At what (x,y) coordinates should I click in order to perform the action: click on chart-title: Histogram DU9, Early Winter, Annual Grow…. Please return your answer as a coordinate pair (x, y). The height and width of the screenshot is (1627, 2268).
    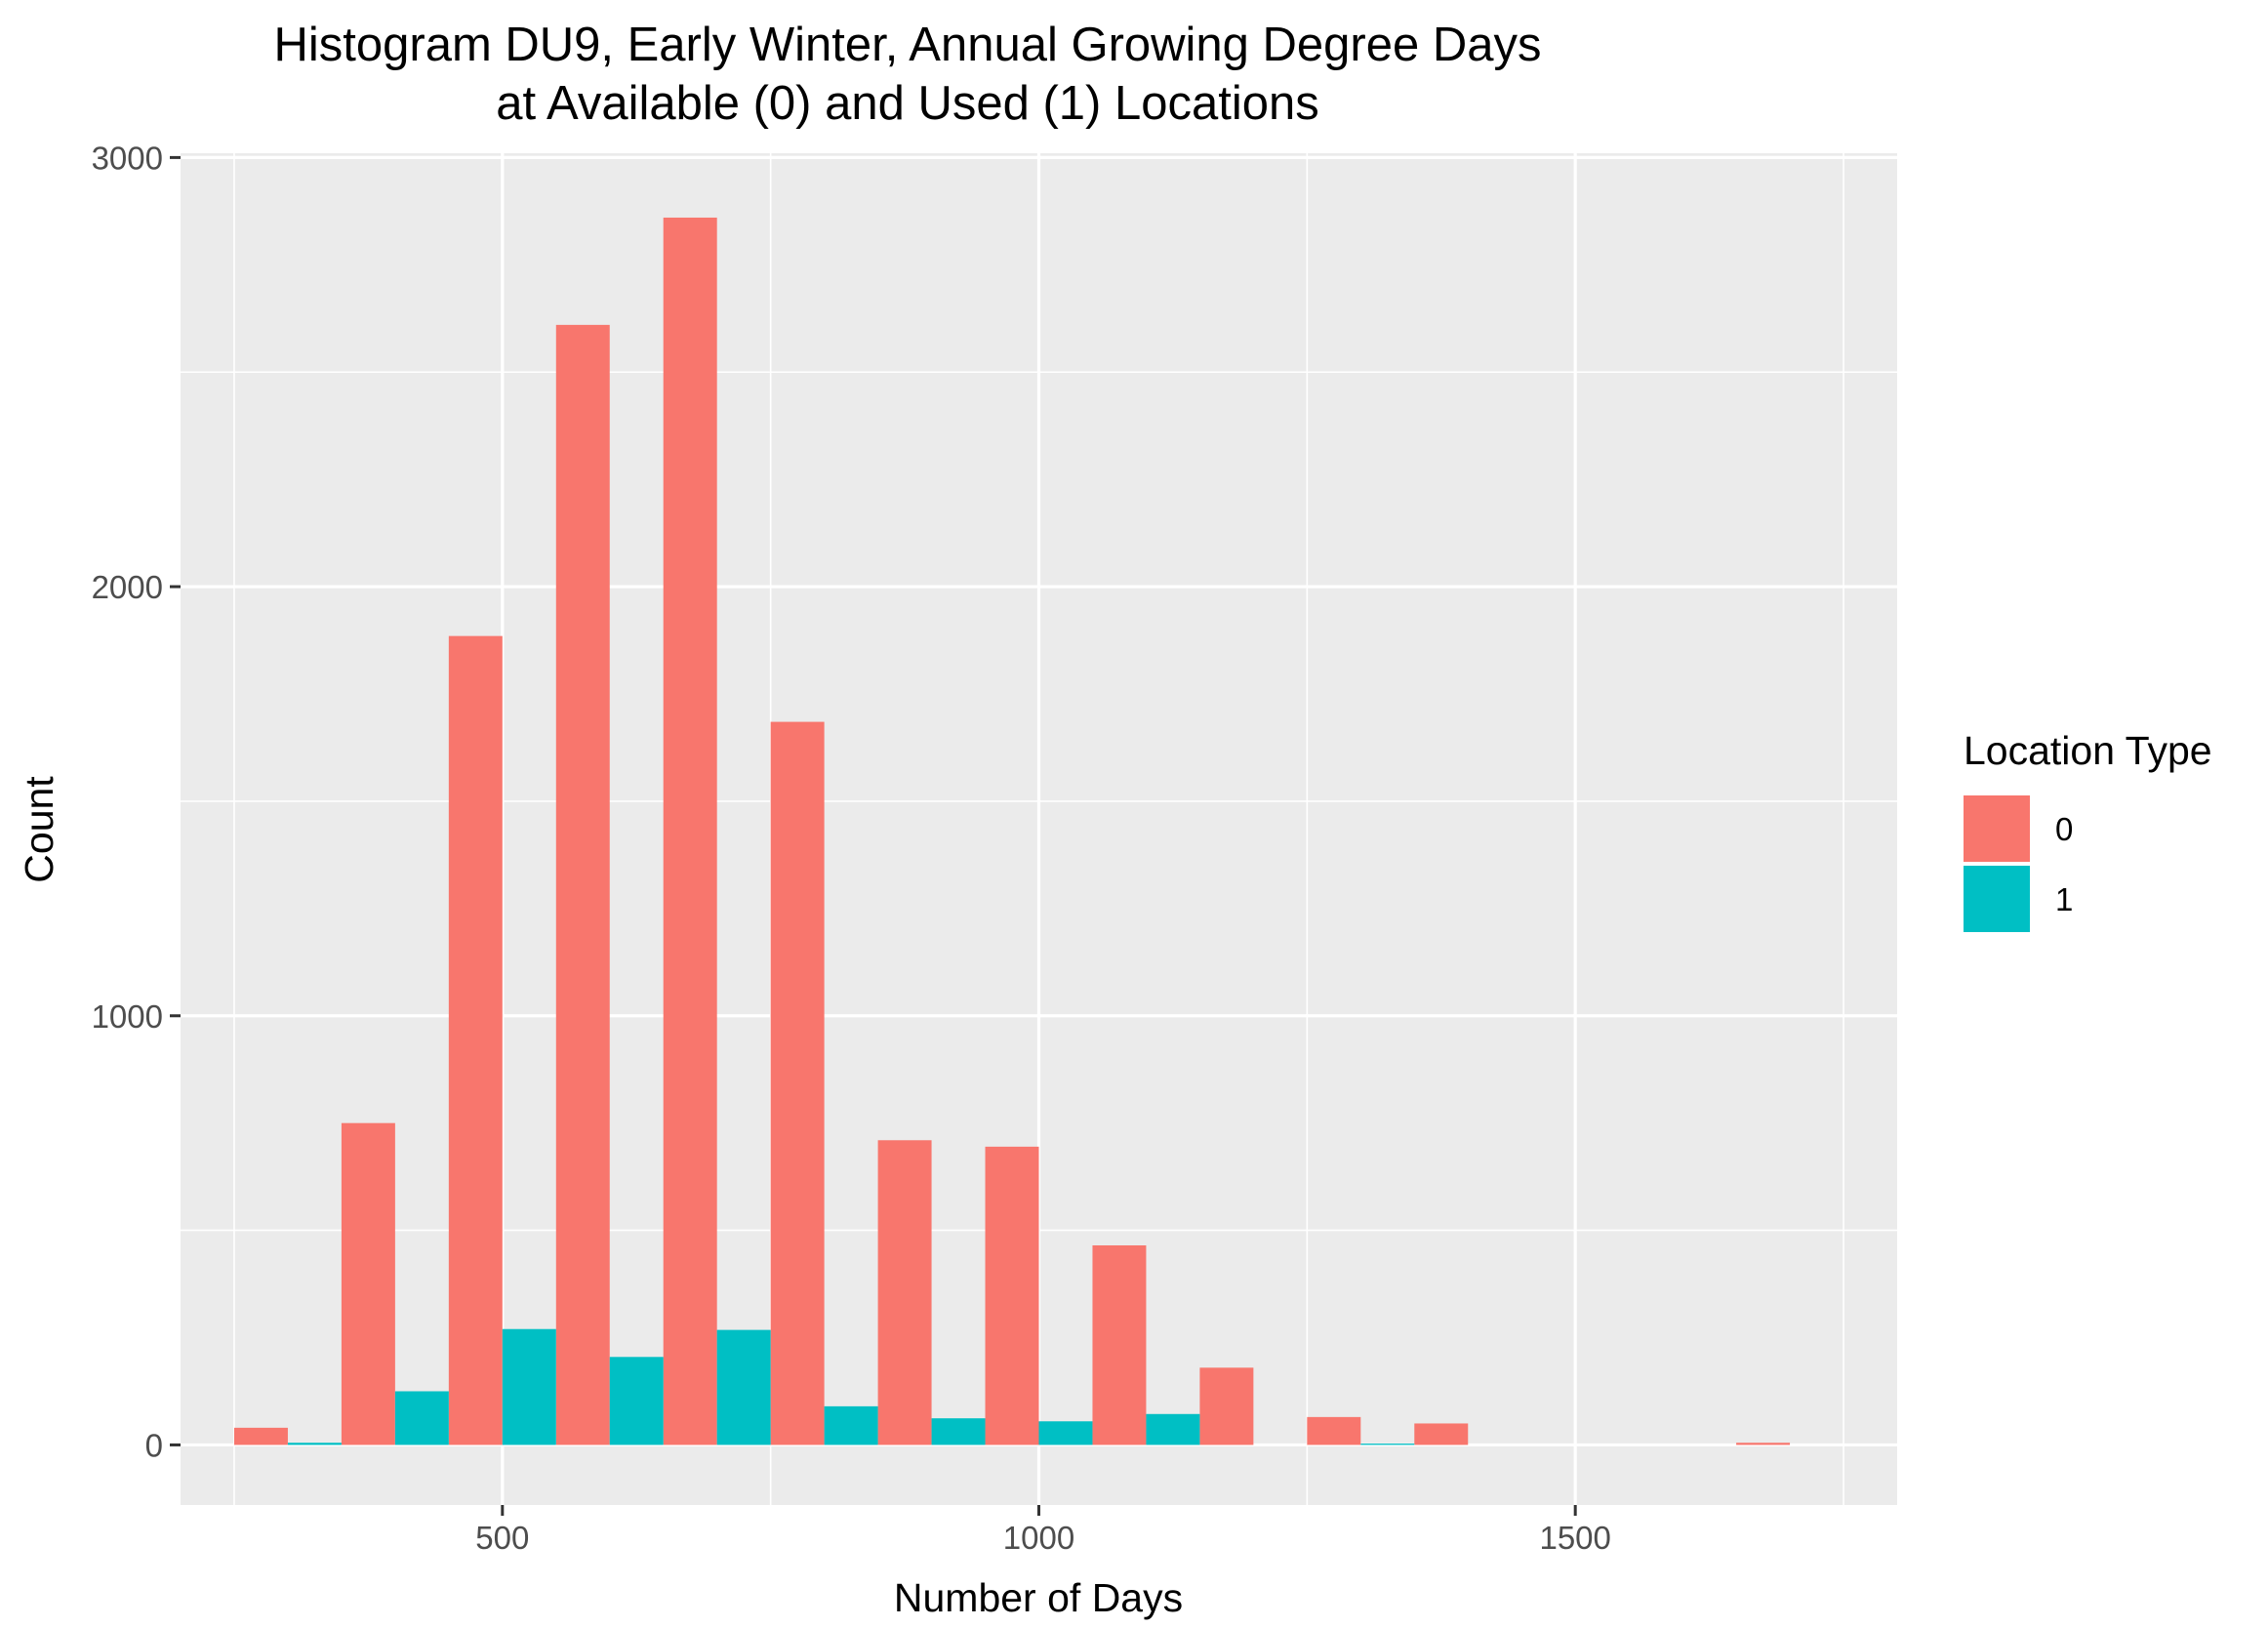
    Looking at the image, I should click on (907, 75).